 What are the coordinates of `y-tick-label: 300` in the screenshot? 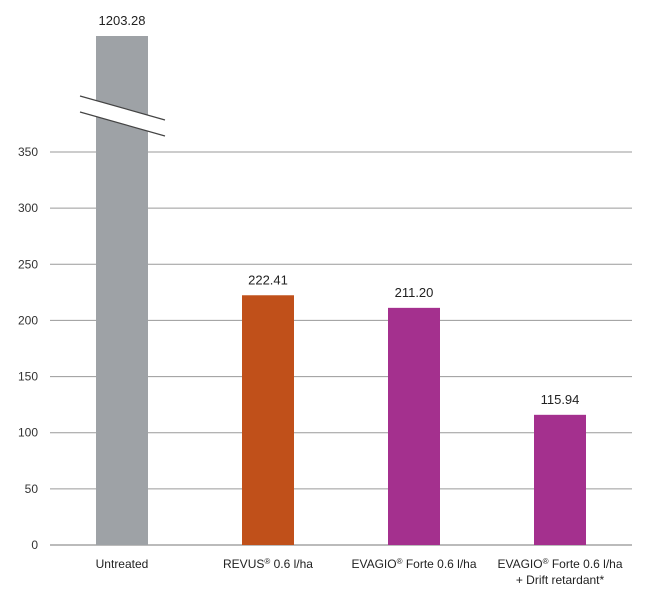 It's located at (28, 208).